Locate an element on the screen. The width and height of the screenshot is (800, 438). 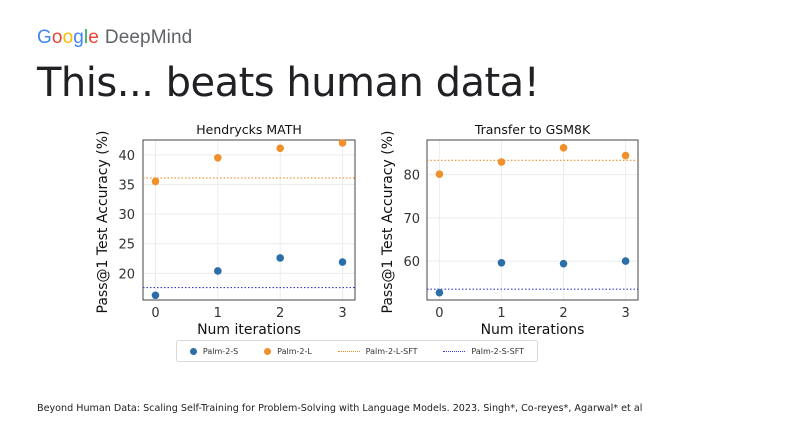
gsm8k-y-axis-label: Pass@1 Test Accuracy (%) is located at coordinates (388, 222).